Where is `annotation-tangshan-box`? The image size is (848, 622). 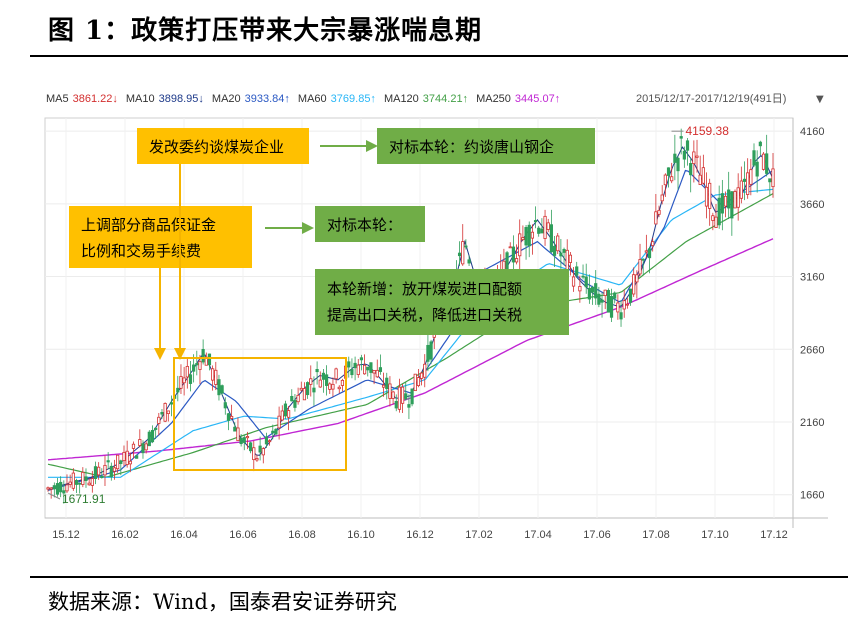
annotation-tangshan-box is located at coordinates (486, 146).